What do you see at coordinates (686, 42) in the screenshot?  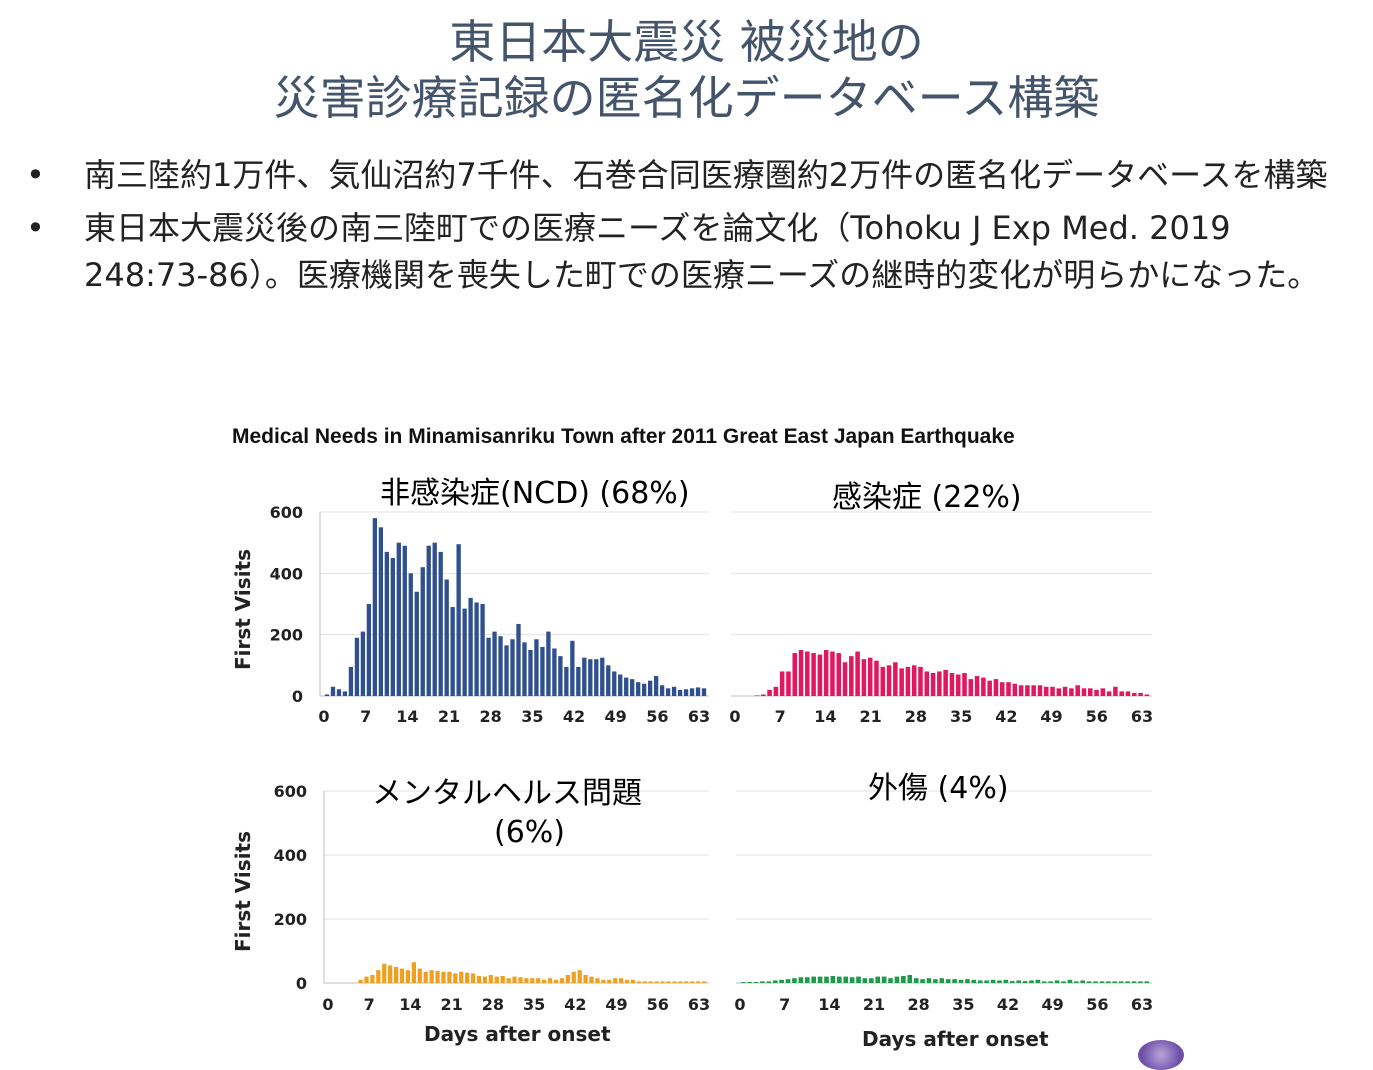 I see `slide-title-line1: 東日本大震災 被災地の` at bounding box center [686, 42].